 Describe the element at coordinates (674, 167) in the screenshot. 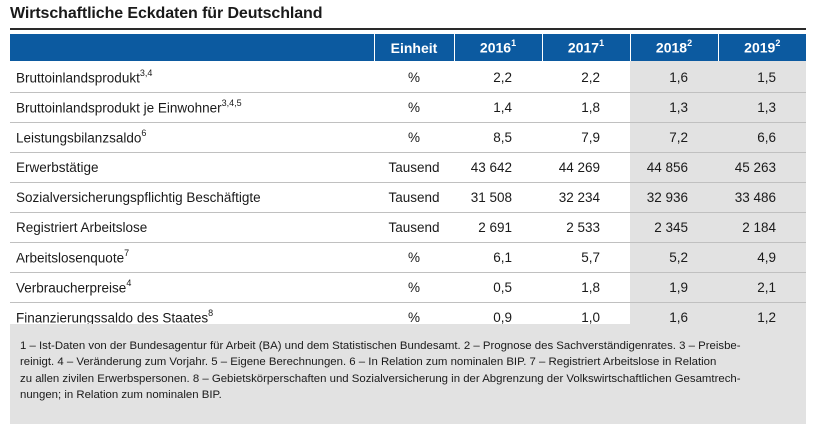

I see `value-2018: 44 856` at that location.